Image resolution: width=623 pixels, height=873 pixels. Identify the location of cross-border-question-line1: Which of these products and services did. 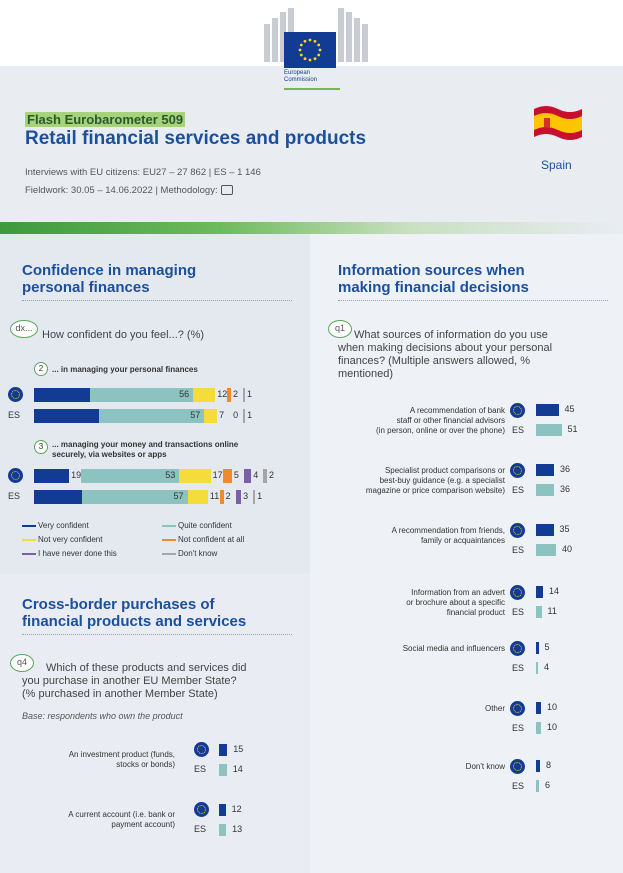
(146, 668).